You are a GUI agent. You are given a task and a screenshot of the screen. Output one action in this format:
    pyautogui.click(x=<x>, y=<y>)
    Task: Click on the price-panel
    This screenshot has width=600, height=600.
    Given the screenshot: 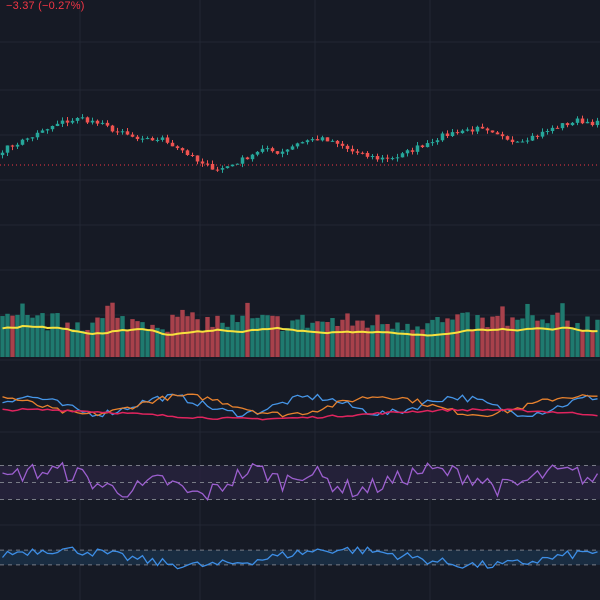 What is the action you would take?
    pyautogui.click(x=300, y=143)
    